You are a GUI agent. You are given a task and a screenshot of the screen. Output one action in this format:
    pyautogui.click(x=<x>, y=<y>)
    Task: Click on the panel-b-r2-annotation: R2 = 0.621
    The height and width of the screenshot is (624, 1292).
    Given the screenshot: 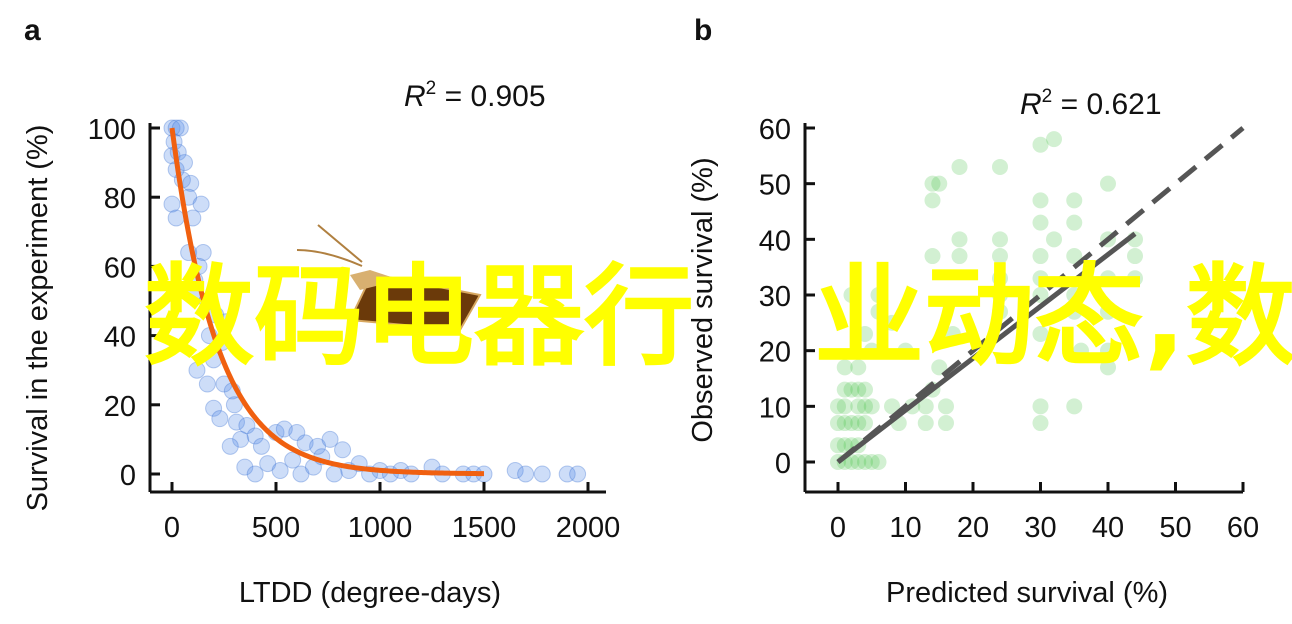 What is the action you would take?
    pyautogui.click(x=1091, y=103)
    